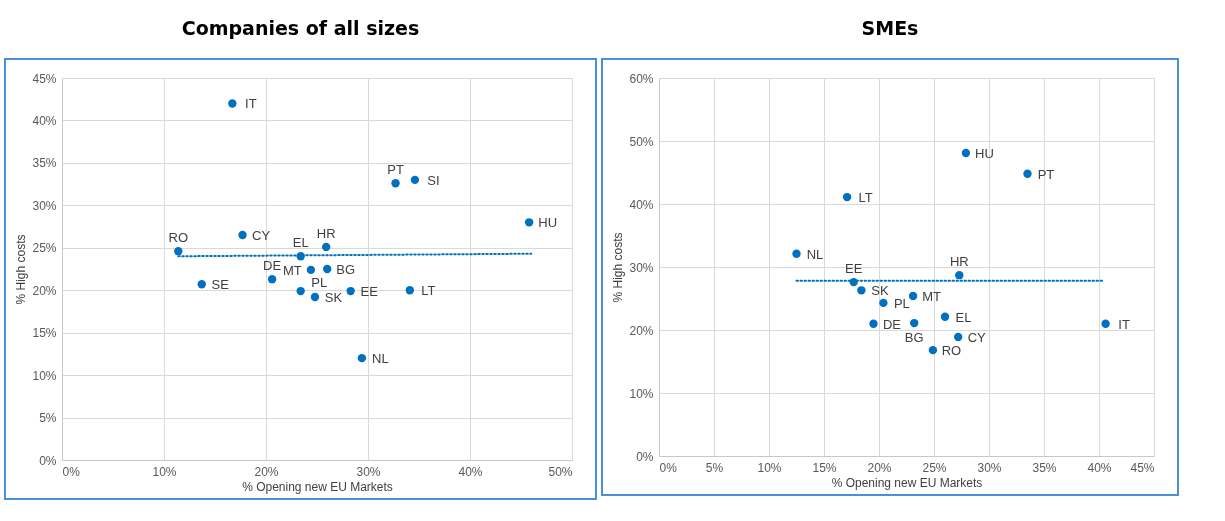 The image size is (1225, 521). What do you see at coordinates (645, 456) in the screenshot?
I see `y-tick-label: 0%` at bounding box center [645, 456].